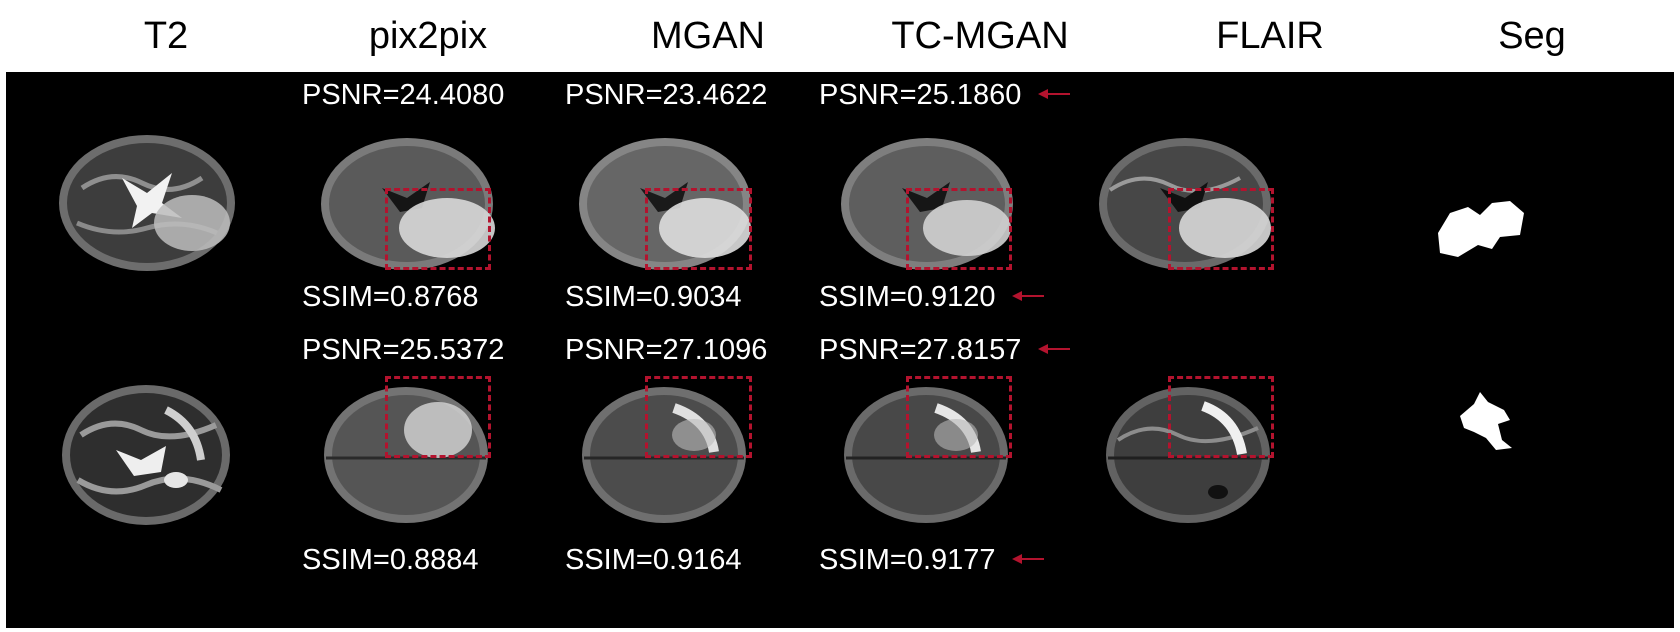 The width and height of the screenshot is (1680, 632). Describe the element at coordinates (403, 350) in the screenshot. I see `psnr-pix2pix-row2: PSNR=25.5372` at that location.